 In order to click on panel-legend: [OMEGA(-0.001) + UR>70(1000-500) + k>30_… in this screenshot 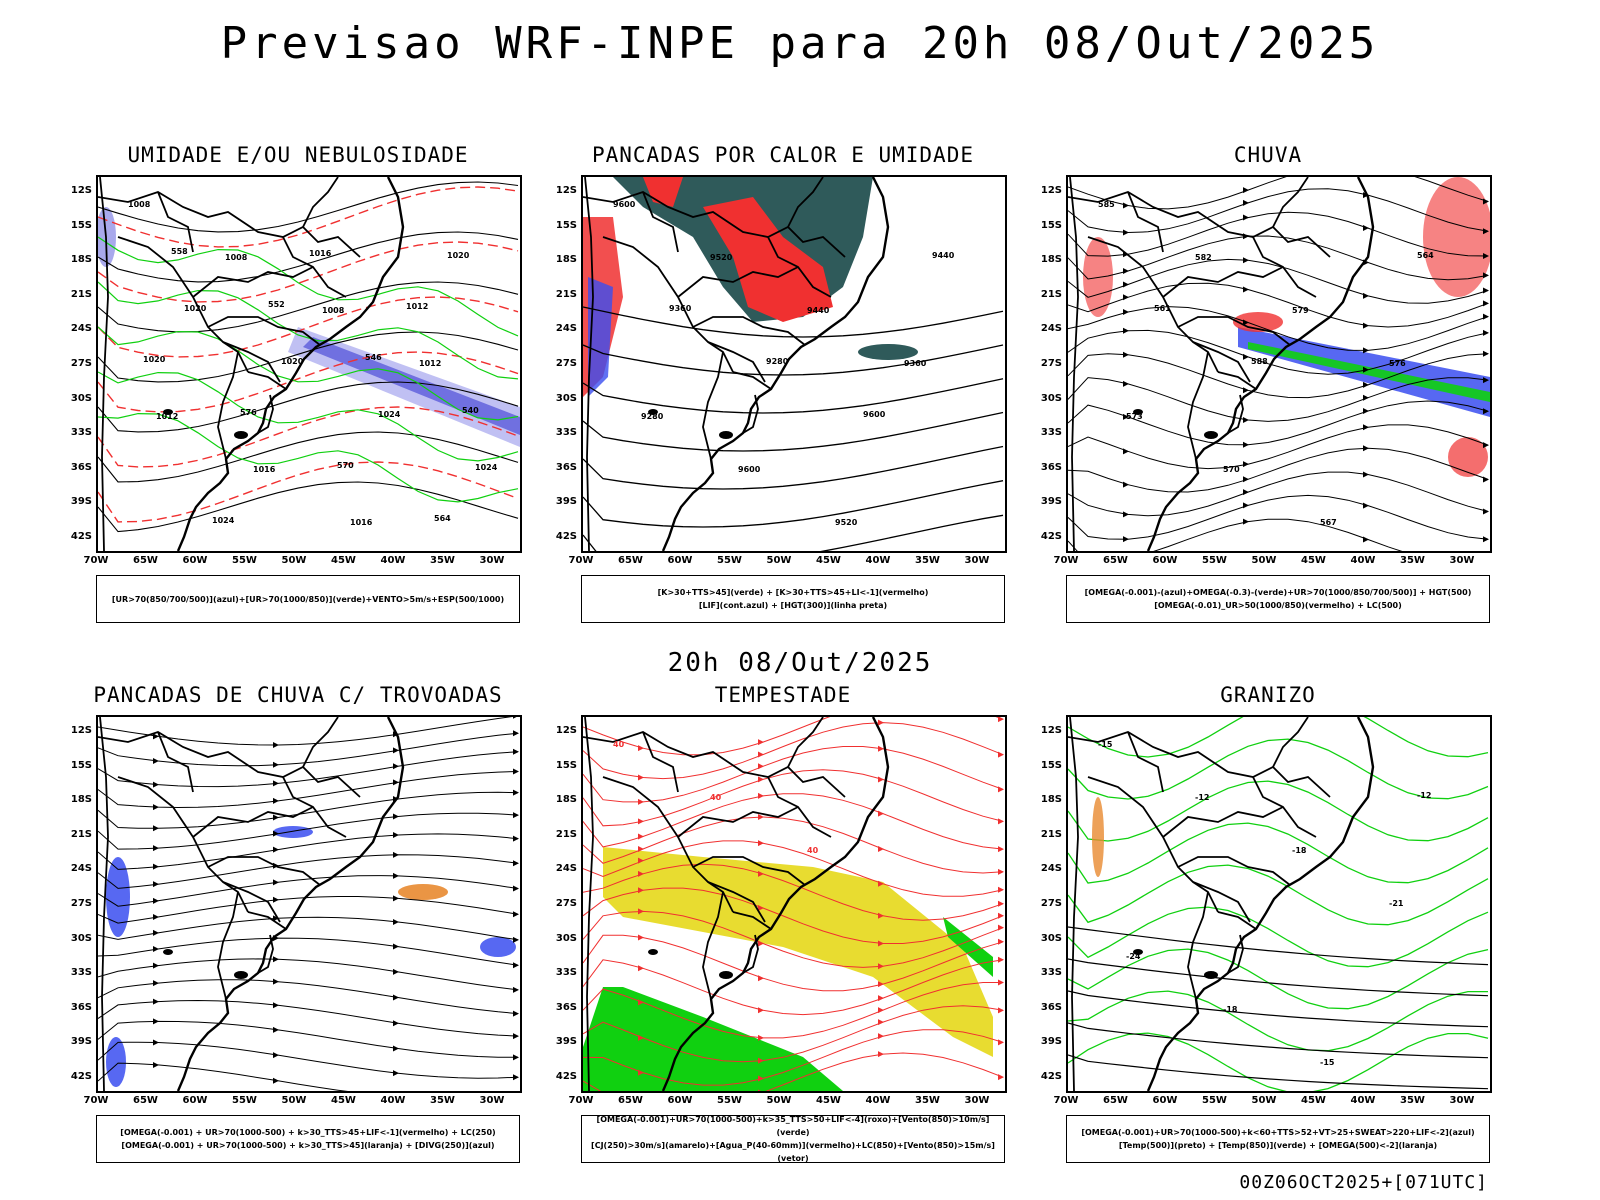, I will do `click(308, 1139)`.